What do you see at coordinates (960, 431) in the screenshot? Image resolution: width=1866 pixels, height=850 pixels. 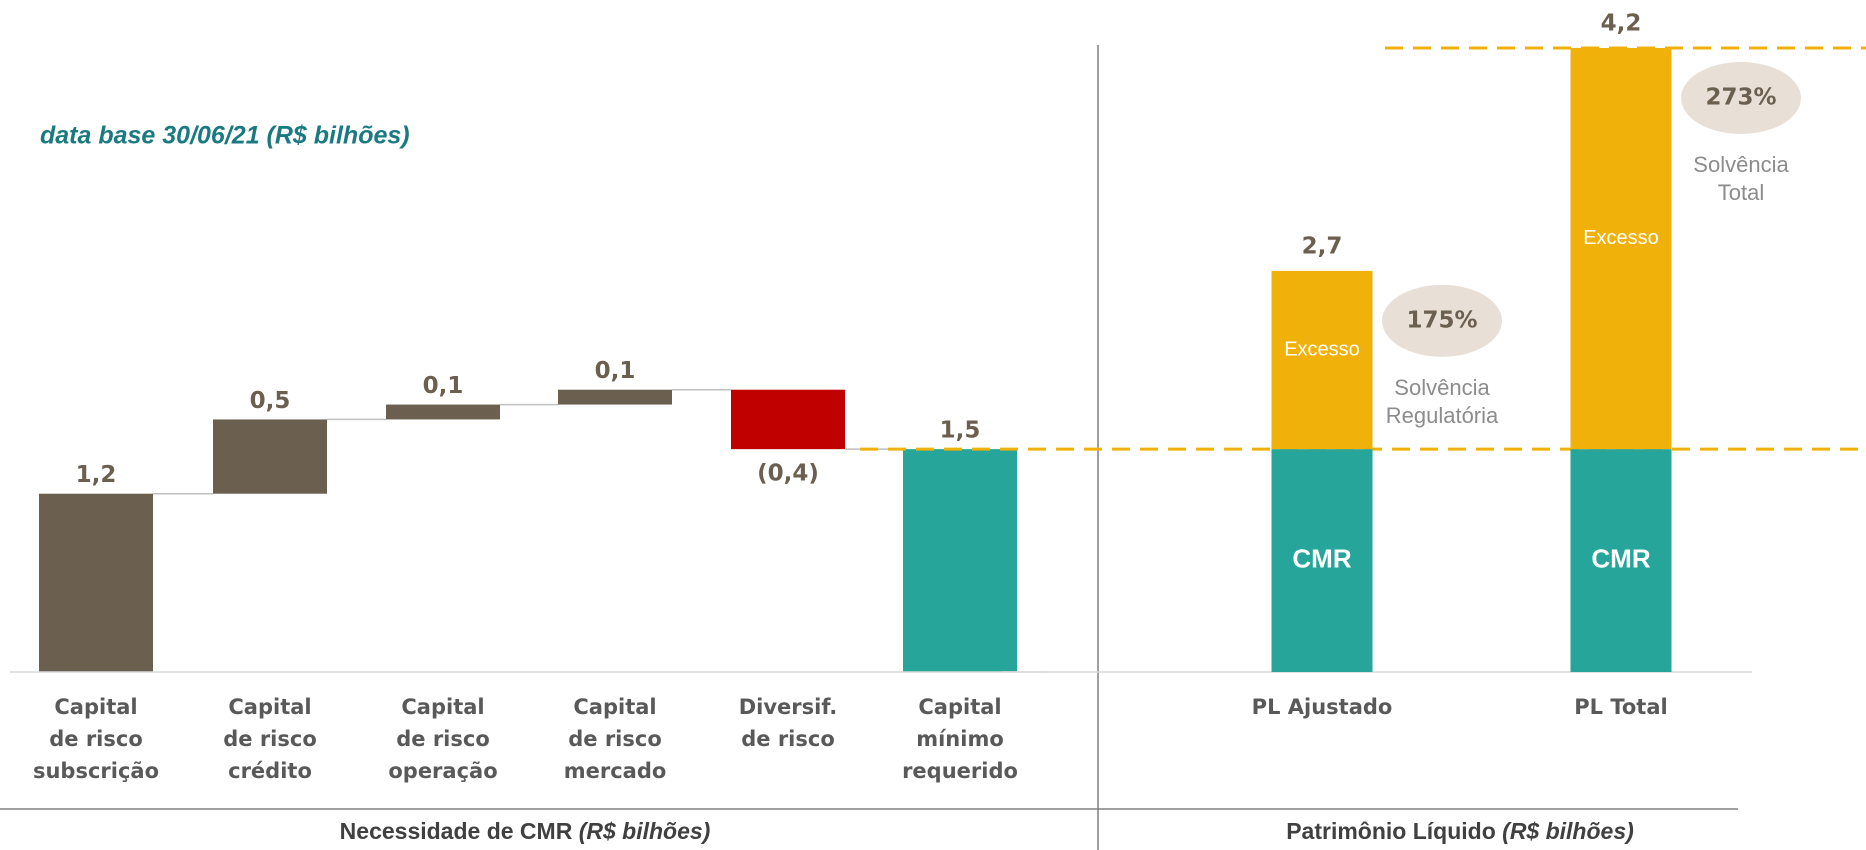 I see `value-label: 1,5` at bounding box center [960, 431].